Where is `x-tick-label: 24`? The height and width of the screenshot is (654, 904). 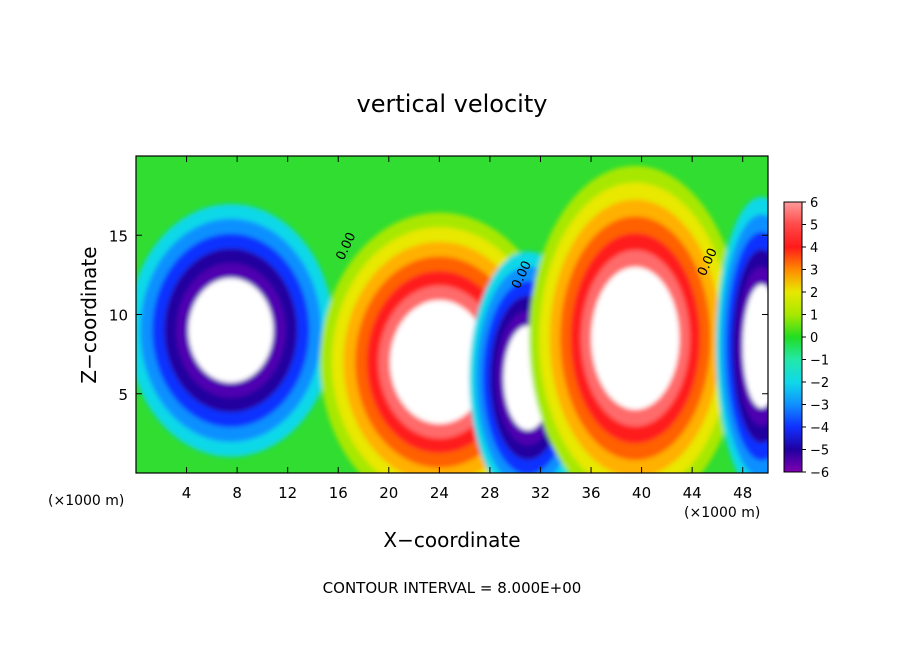 x-tick-label: 24 is located at coordinates (439, 493).